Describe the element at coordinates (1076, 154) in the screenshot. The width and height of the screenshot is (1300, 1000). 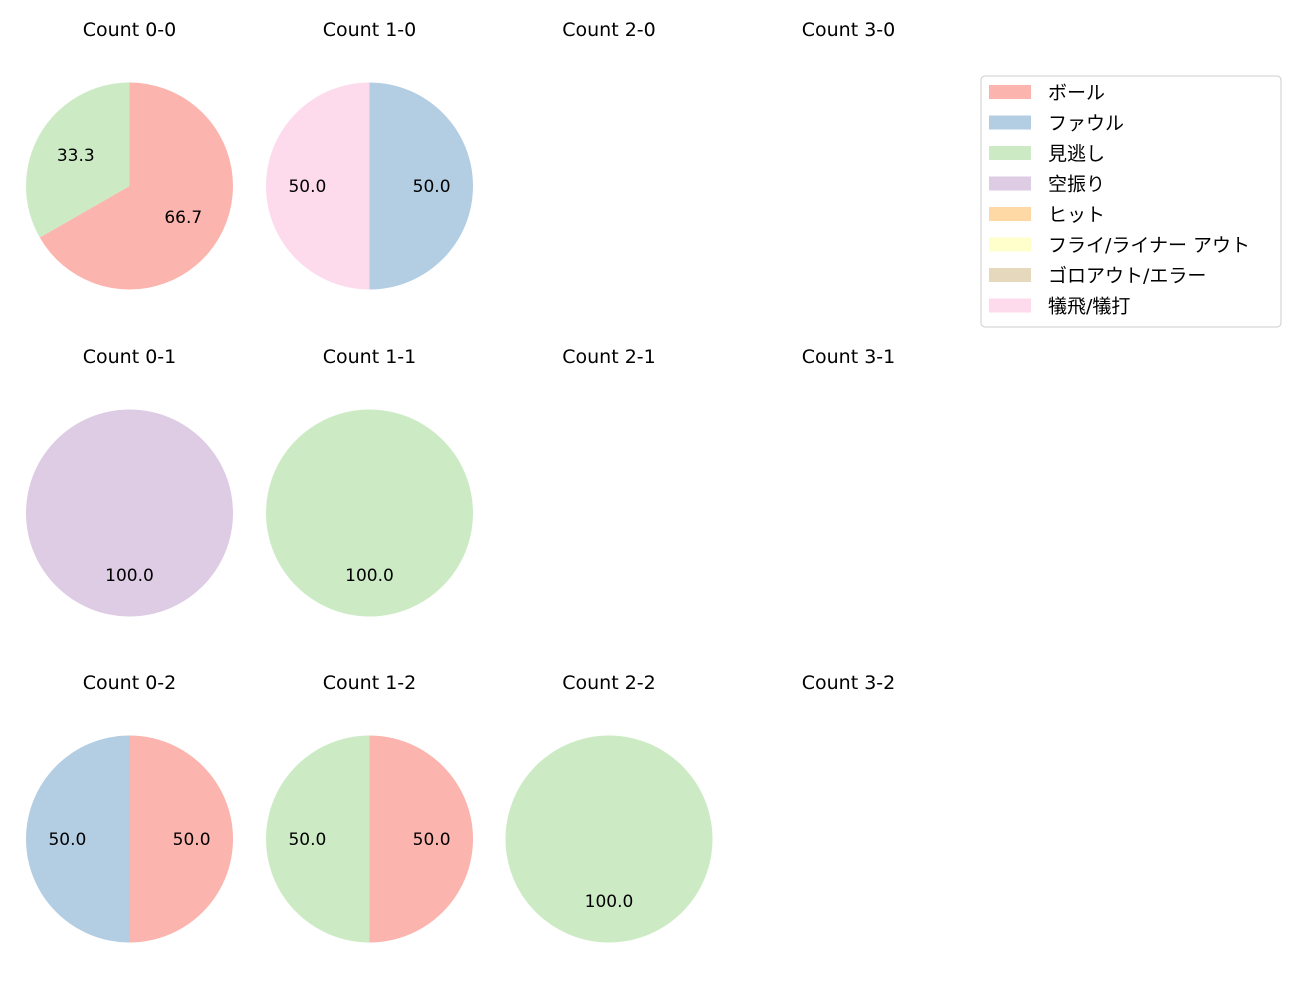
I see `legend-label: 見逃し` at that location.